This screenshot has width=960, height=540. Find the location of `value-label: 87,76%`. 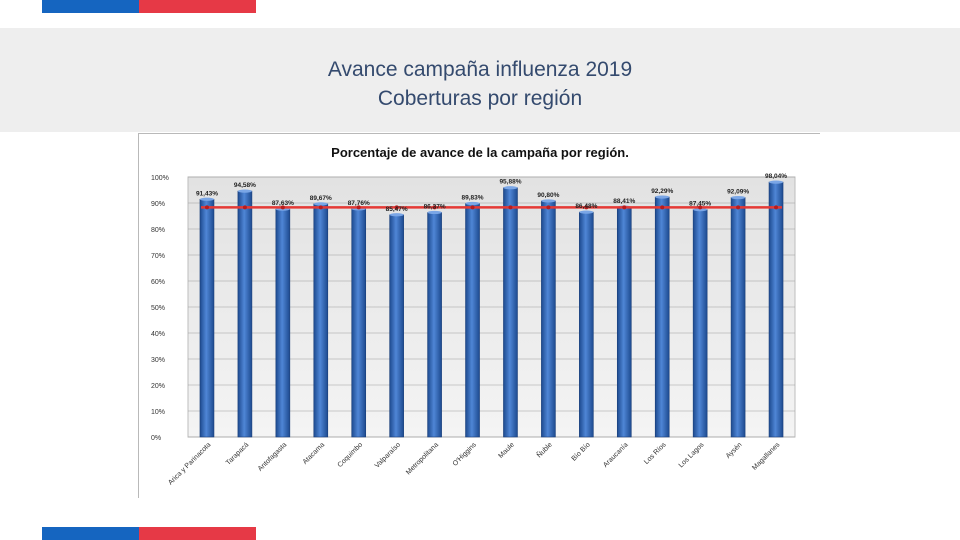

value-label: 87,76% is located at coordinates (359, 203).